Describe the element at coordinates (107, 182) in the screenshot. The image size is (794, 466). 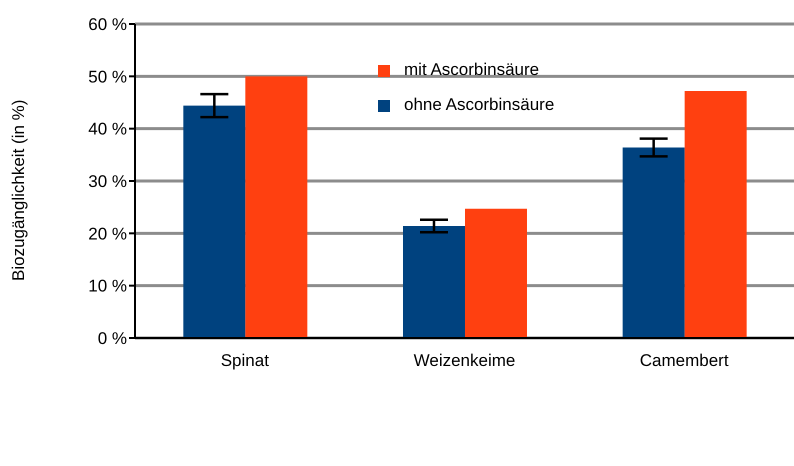
I see `y-tick-label: 30 %` at that location.